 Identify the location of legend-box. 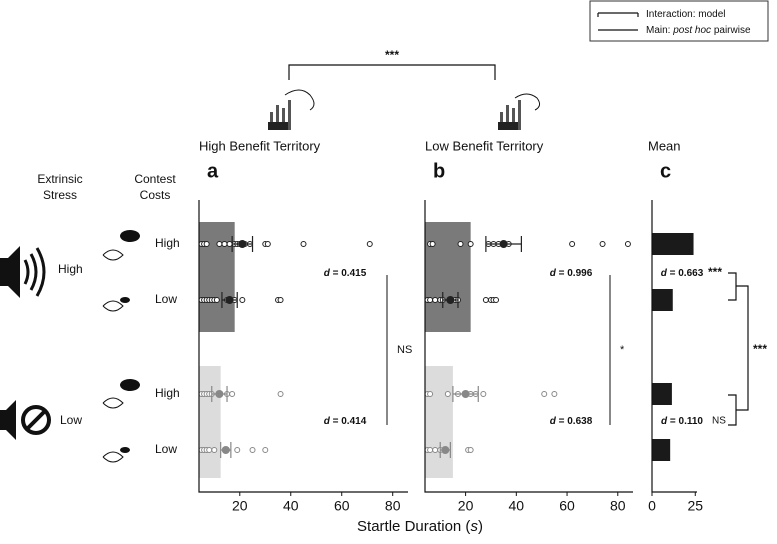
(679, 21).